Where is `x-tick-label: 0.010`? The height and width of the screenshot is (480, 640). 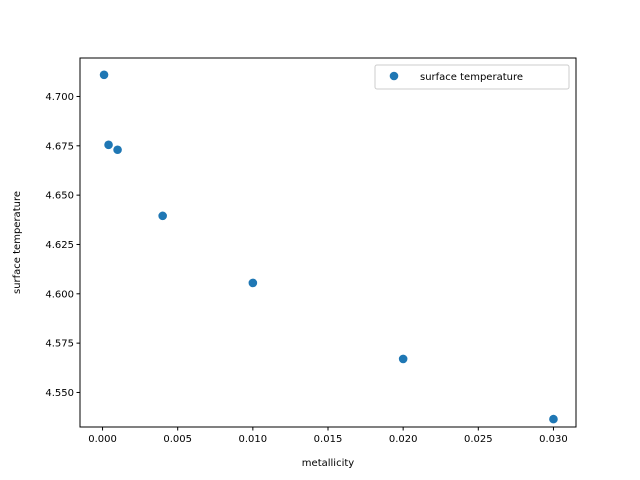 x-tick-label: 0.010 is located at coordinates (253, 439).